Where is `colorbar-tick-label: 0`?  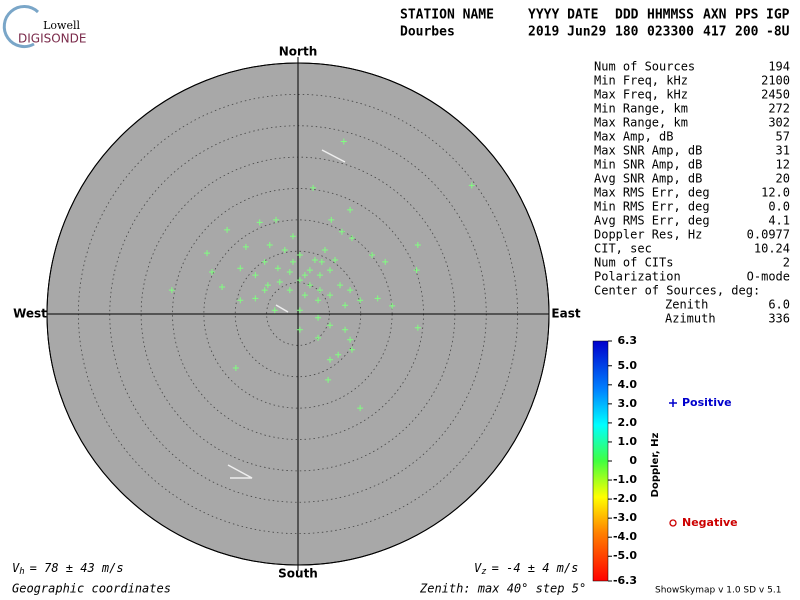
colorbar-tick-label: 0 is located at coordinates (633, 460).